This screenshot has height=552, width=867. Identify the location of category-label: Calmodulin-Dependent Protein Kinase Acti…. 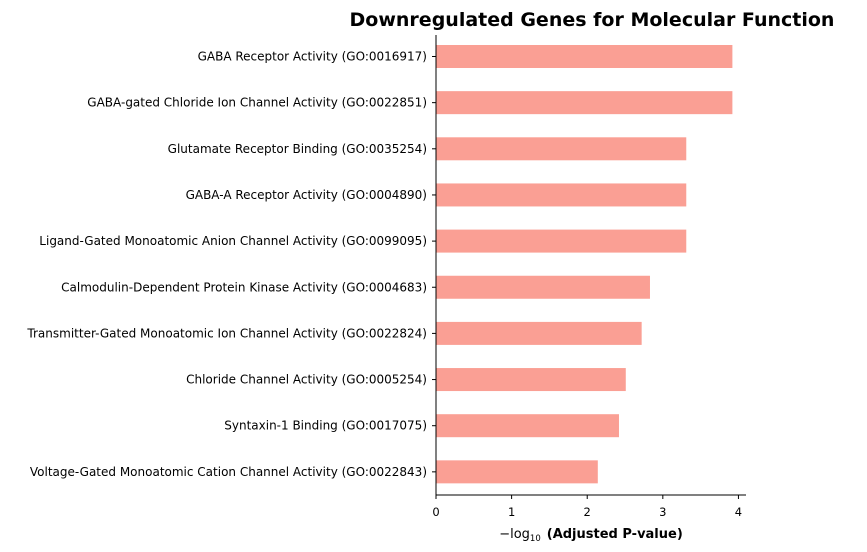
(244, 287).